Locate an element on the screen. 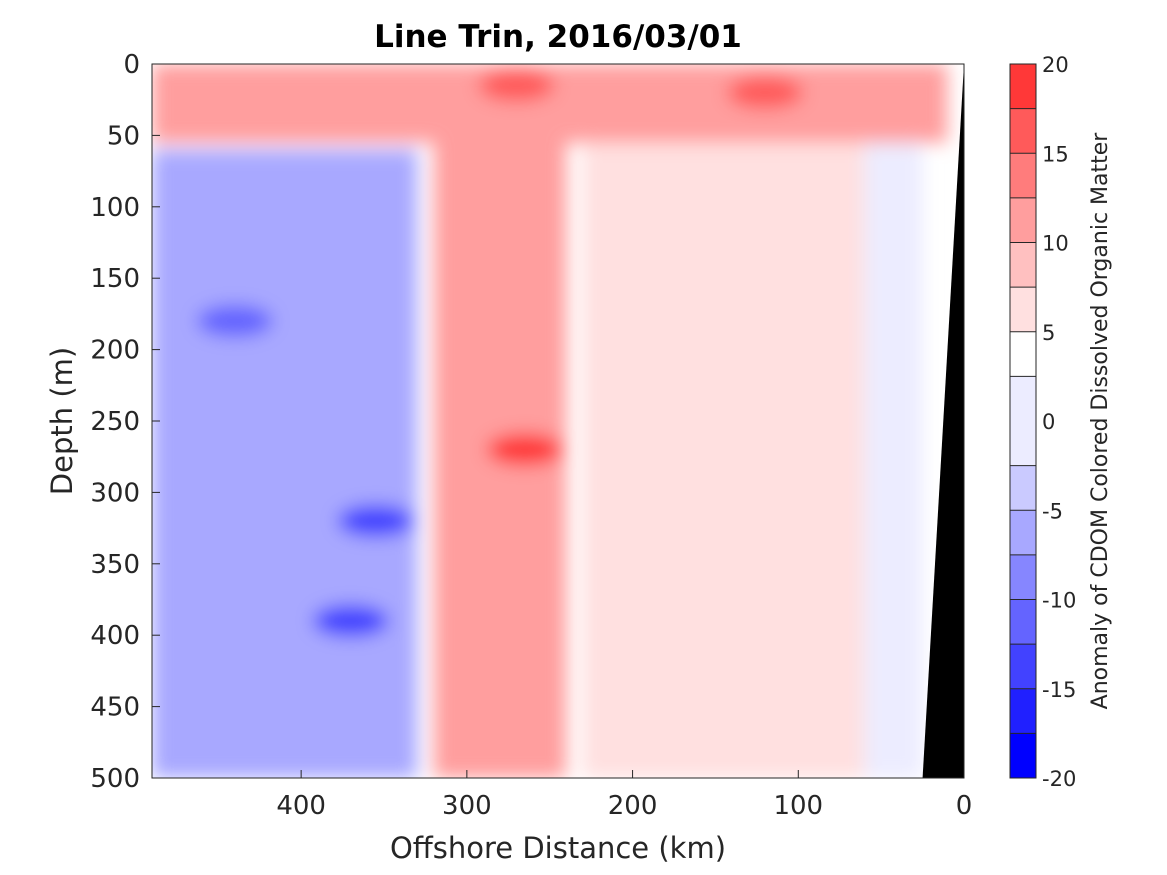 The height and width of the screenshot is (875, 1167). y-tick-label: 250 is located at coordinates (115, 422).